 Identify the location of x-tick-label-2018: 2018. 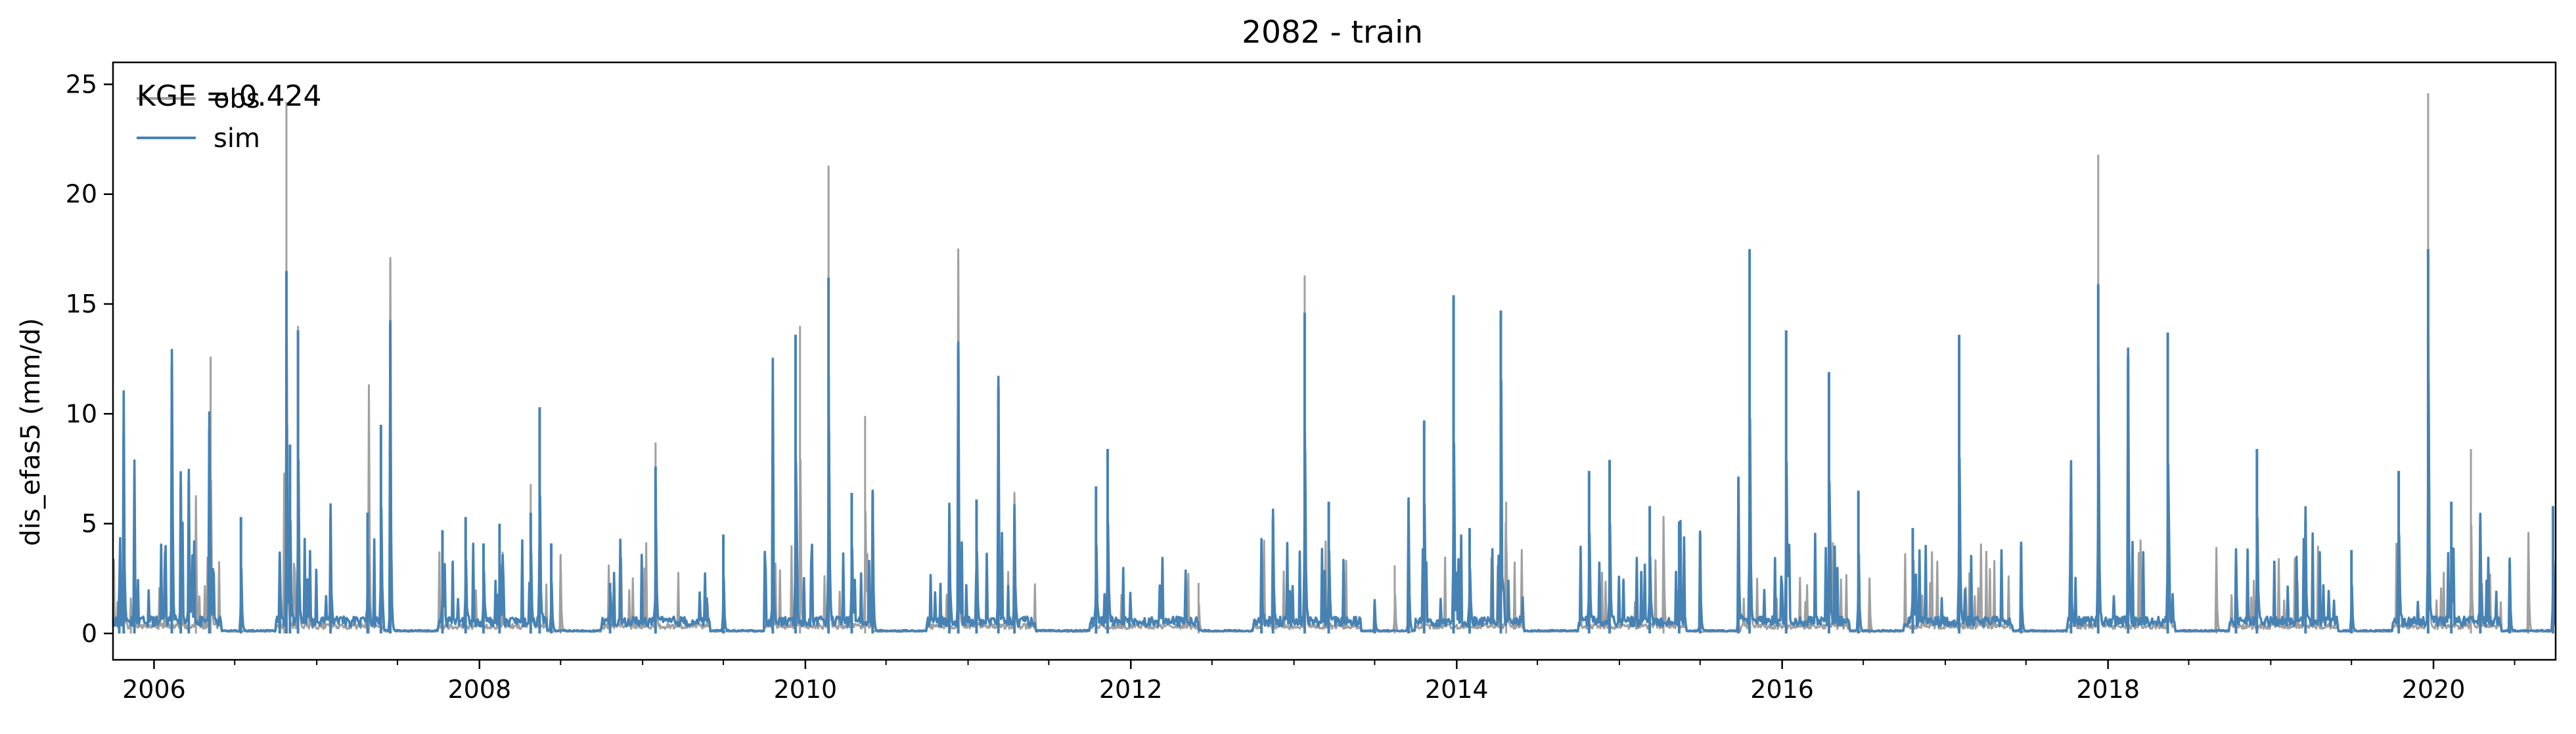
(2108, 689).